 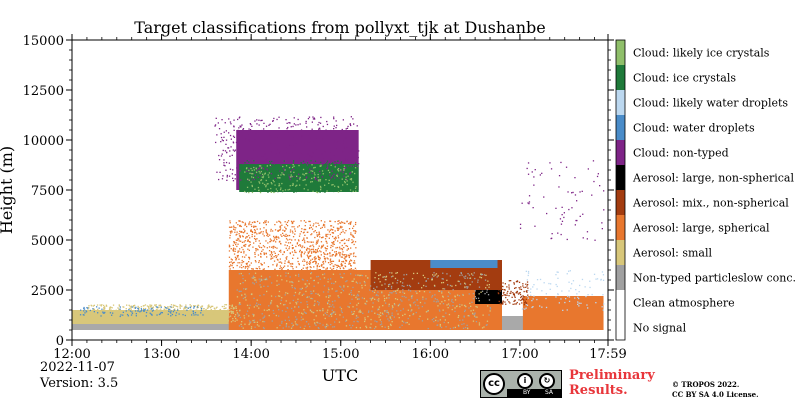 I want to click on sa-label: SA, so click(x=549, y=392).